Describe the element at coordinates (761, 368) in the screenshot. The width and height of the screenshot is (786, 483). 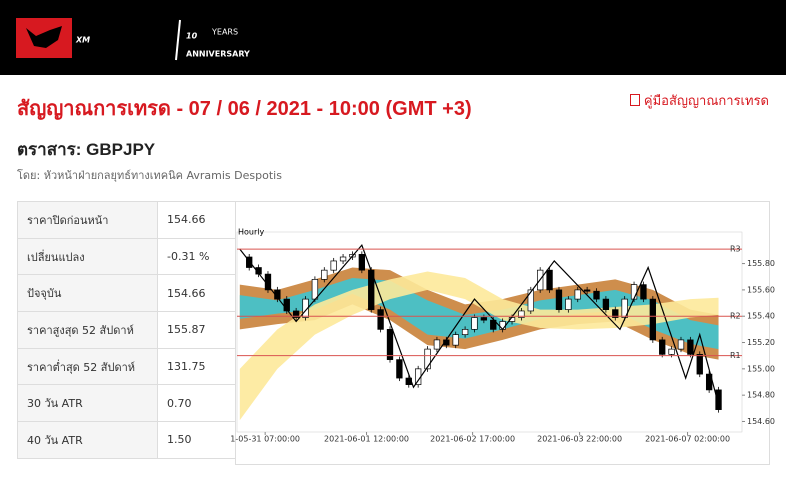
I see `y-tick-label: 155.00` at that location.